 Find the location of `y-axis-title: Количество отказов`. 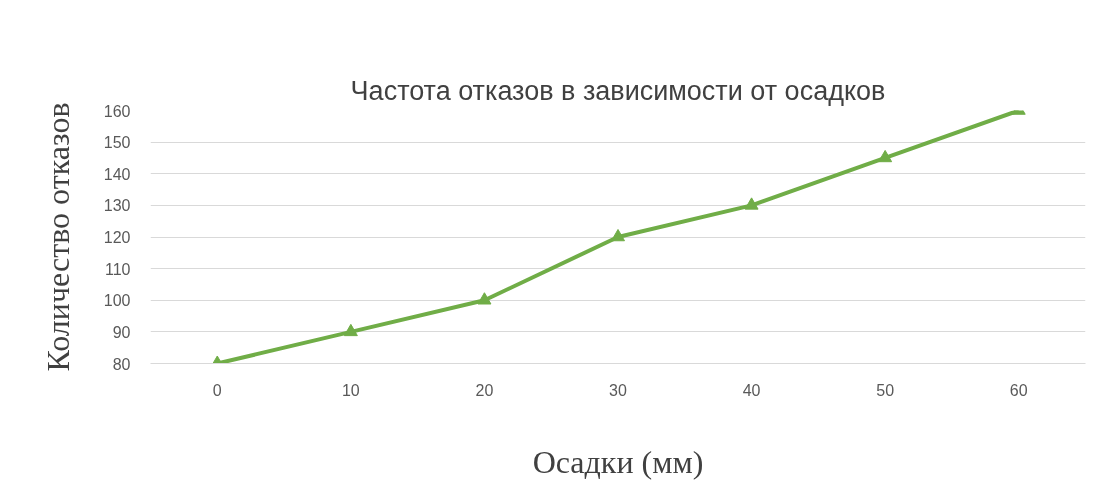

y-axis-title: Количество отказов is located at coordinates (57, 237).